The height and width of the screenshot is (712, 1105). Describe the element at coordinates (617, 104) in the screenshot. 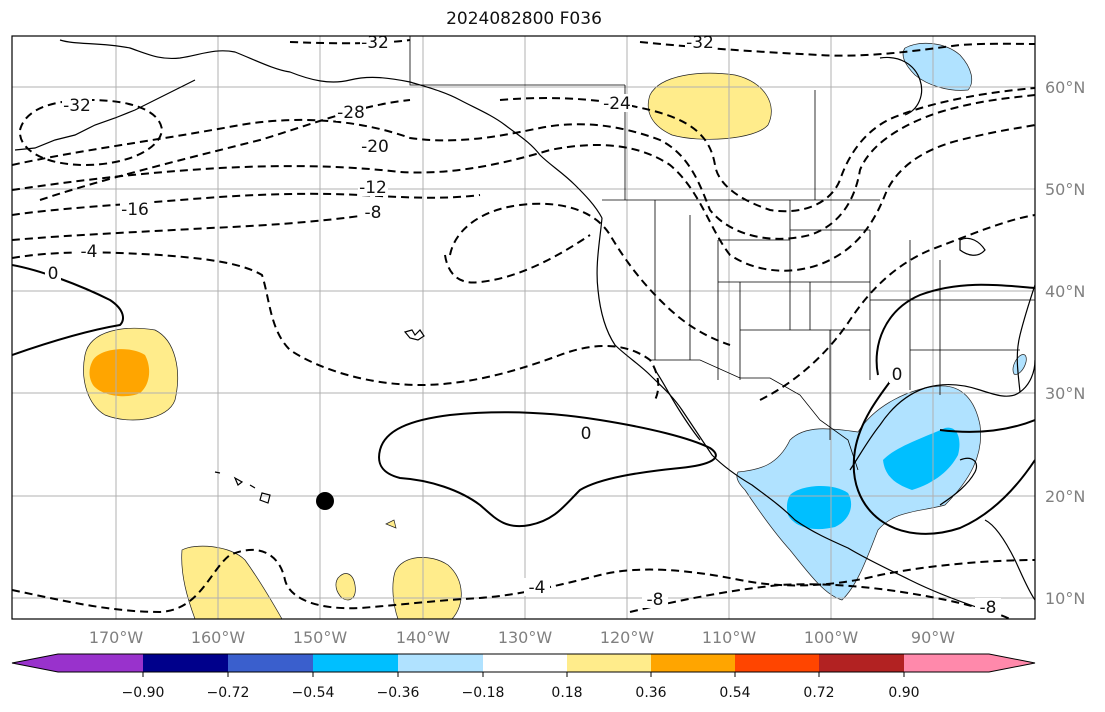

I see `contour-label: -24` at that location.